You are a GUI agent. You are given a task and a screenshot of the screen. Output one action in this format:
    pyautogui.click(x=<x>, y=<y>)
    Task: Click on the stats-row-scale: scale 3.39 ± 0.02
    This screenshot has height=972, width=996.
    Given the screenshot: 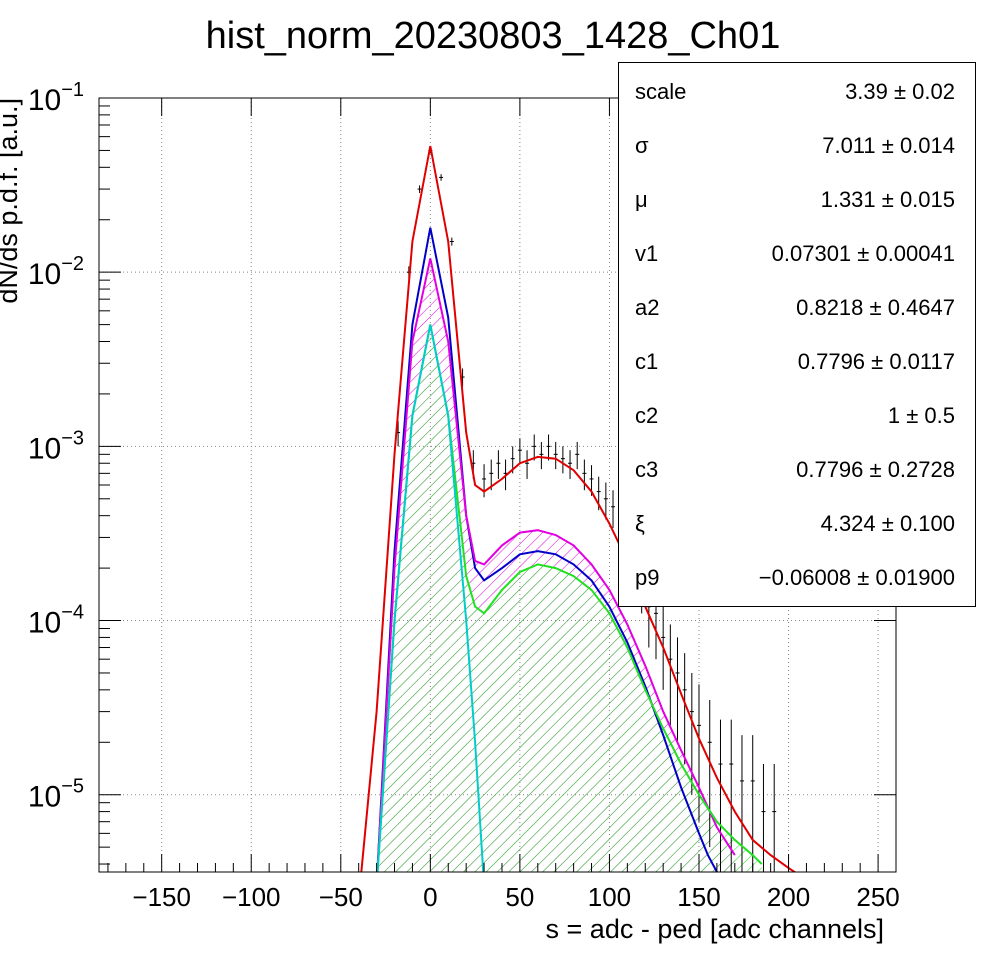 What is the action you would take?
    pyautogui.click(x=797, y=94)
    